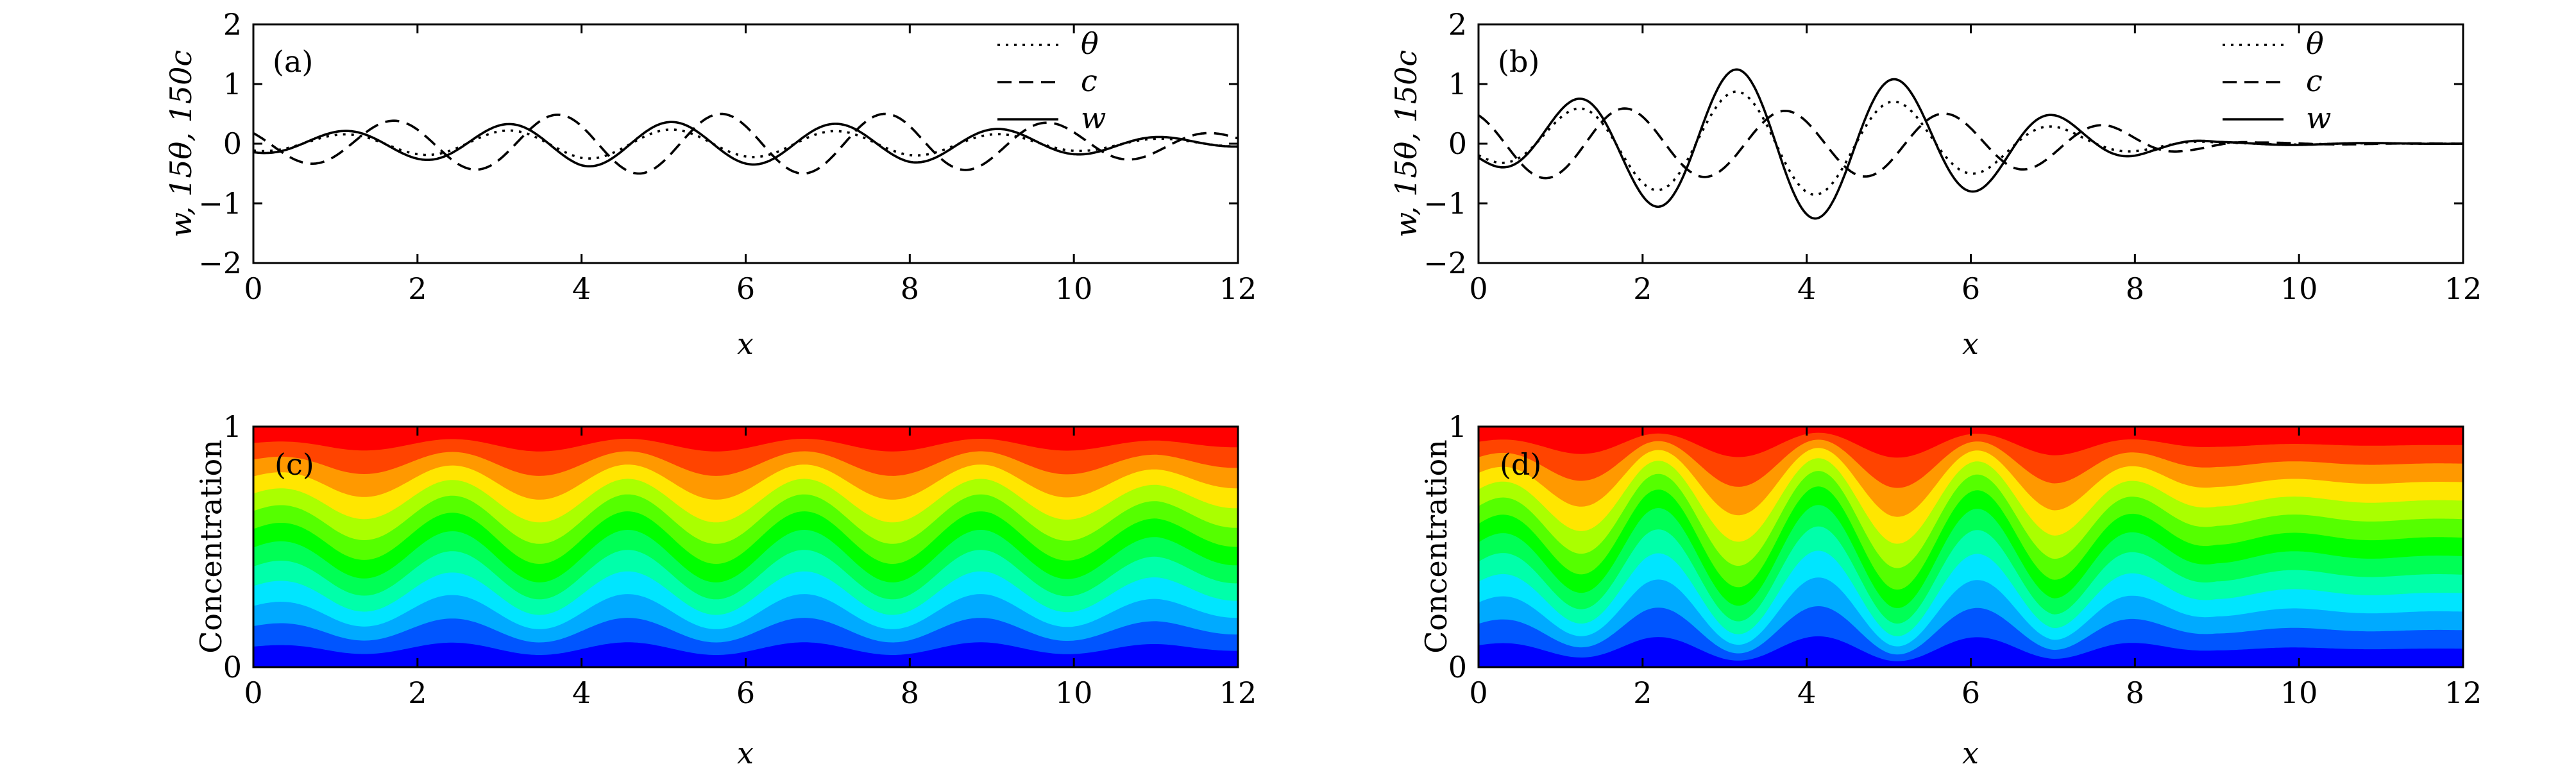 The image size is (2576, 773). What do you see at coordinates (1406, 143) in the screenshot?
I see `panel-b-y-axis-label: w, 15θ, 150c` at bounding box center [1406, 143].